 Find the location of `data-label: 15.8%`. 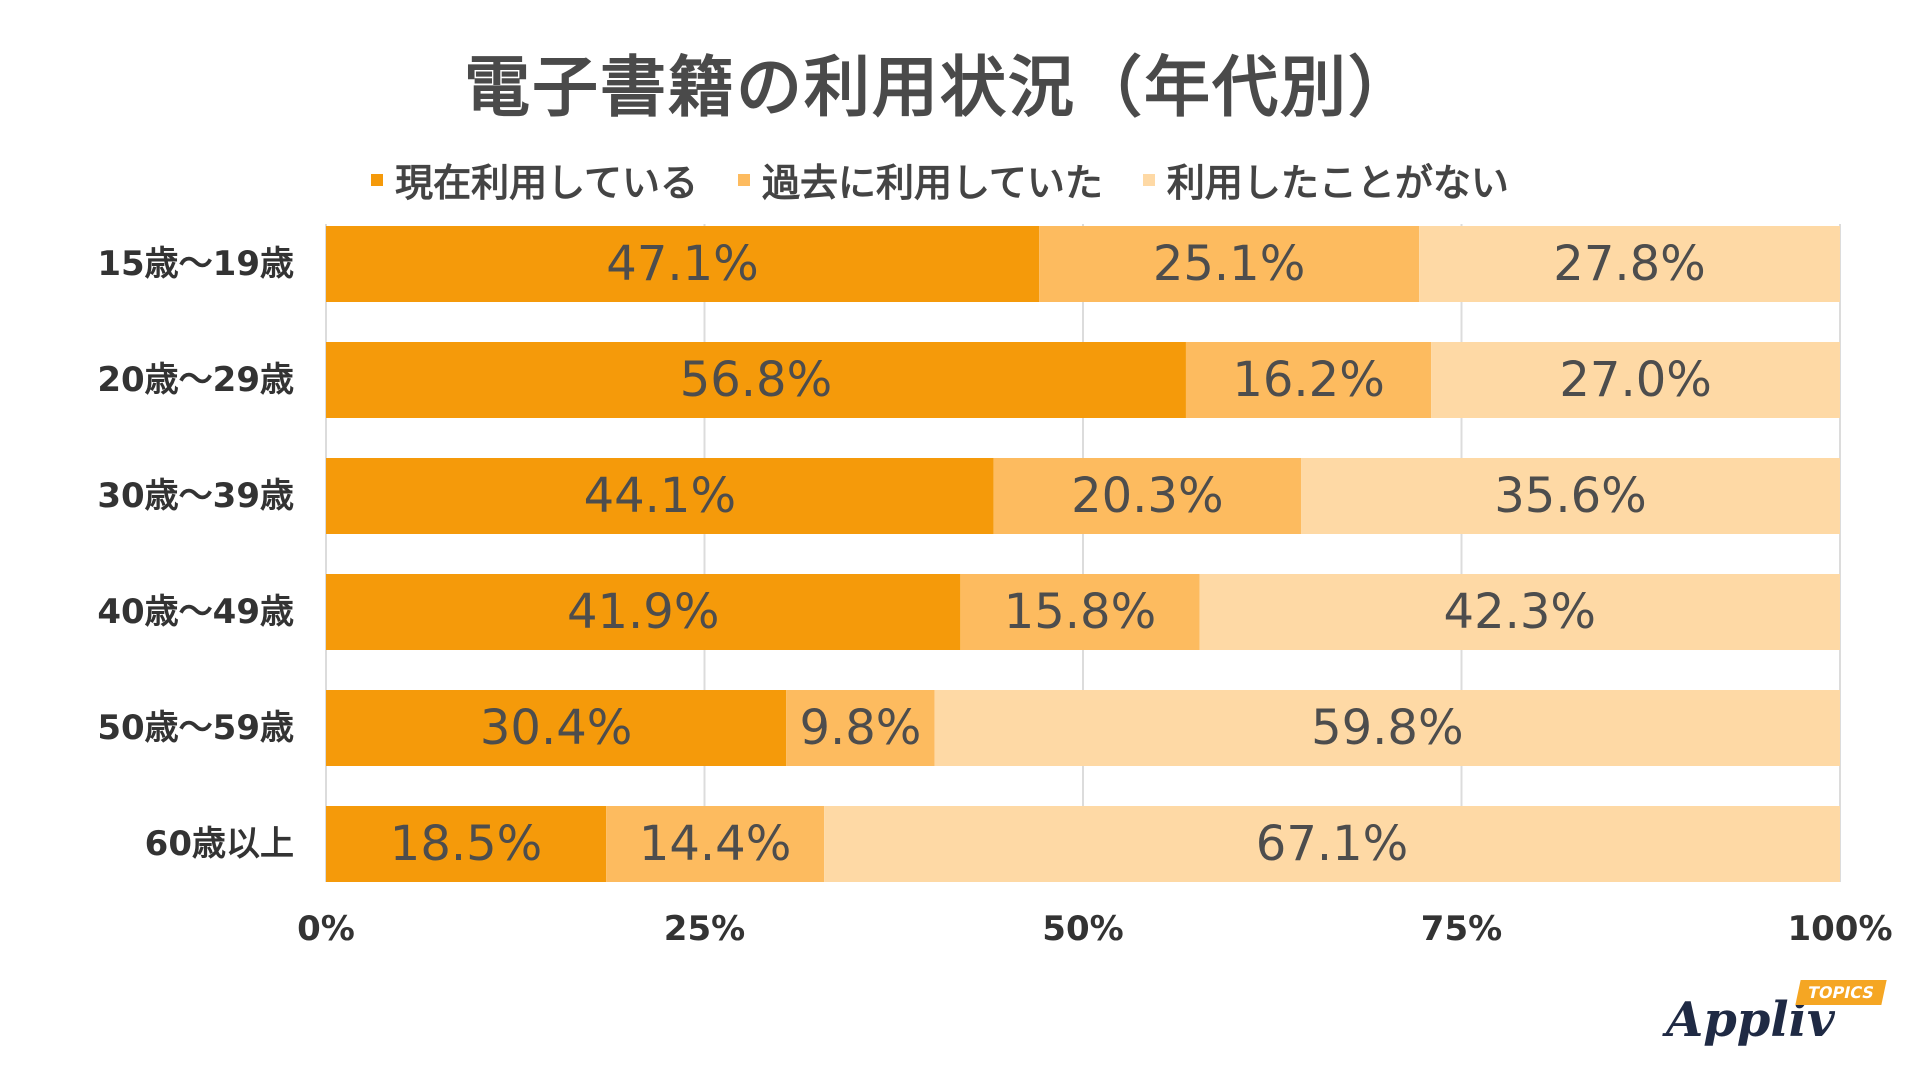

data-label: 15.8% is located at coordinates (1080, 612).